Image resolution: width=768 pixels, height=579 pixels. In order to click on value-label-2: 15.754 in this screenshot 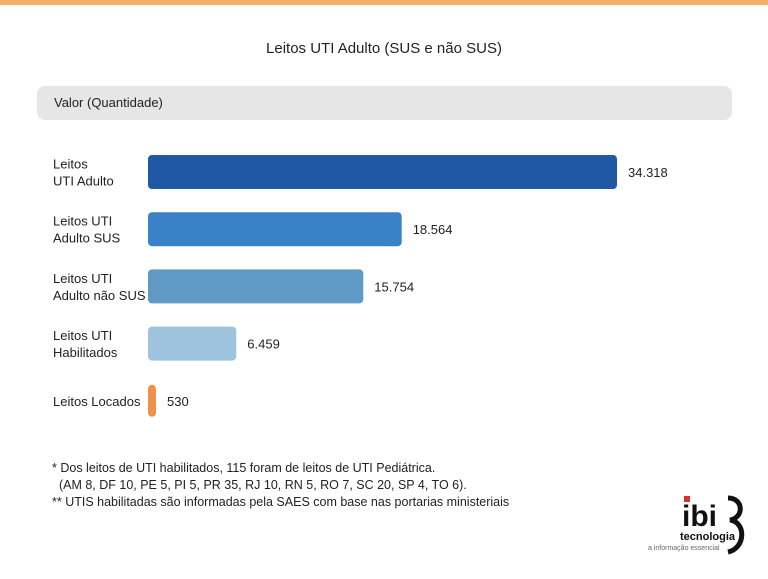, I will do `click(394, 286)`.